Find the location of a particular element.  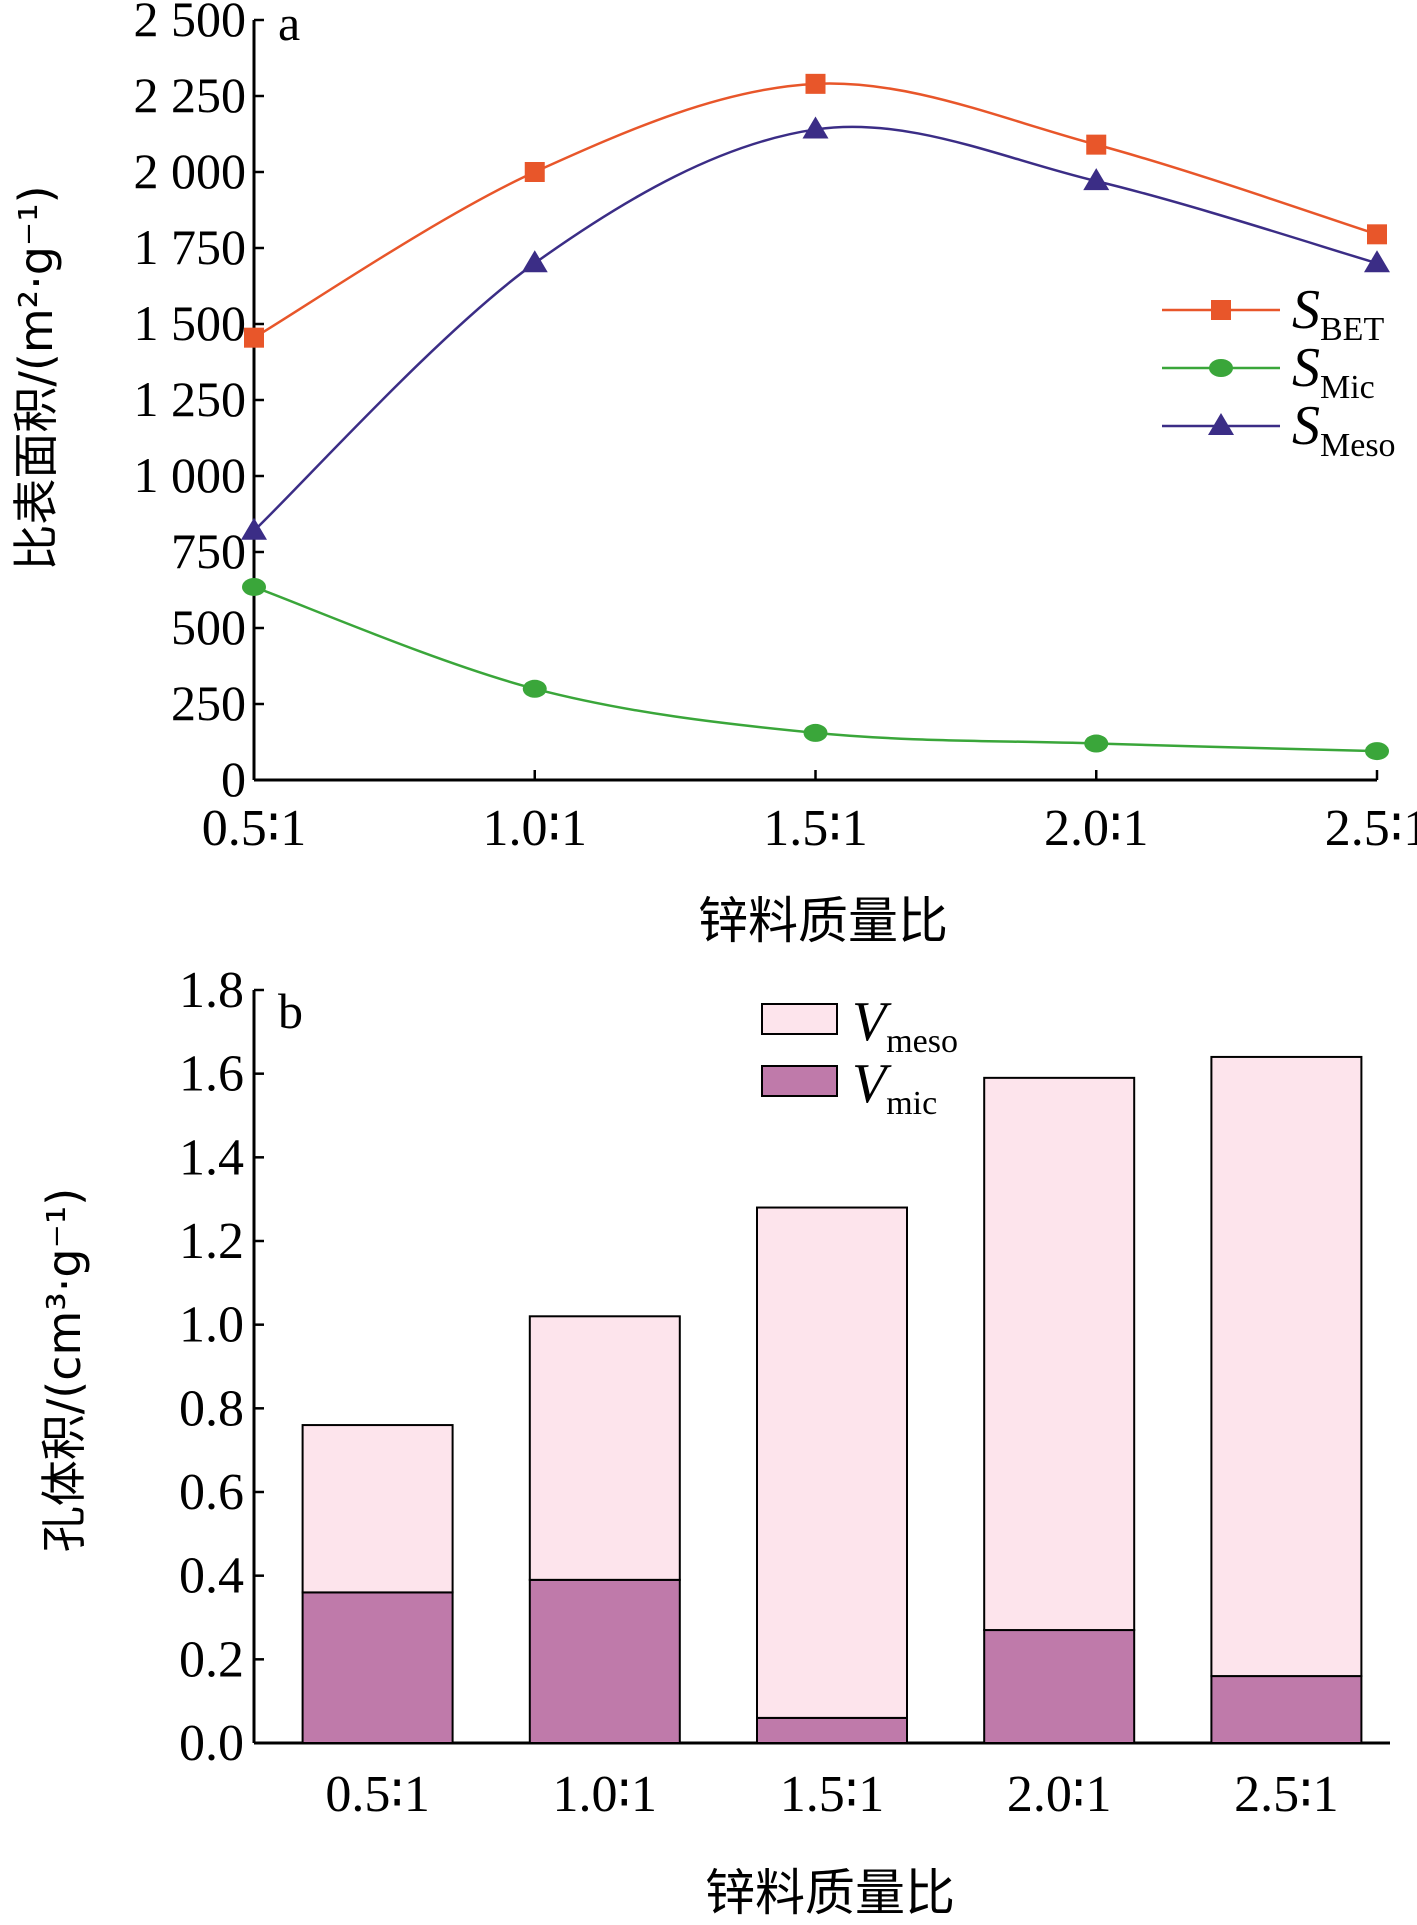

y-tick-label-a: 500 is located at coordinates (208, 627).